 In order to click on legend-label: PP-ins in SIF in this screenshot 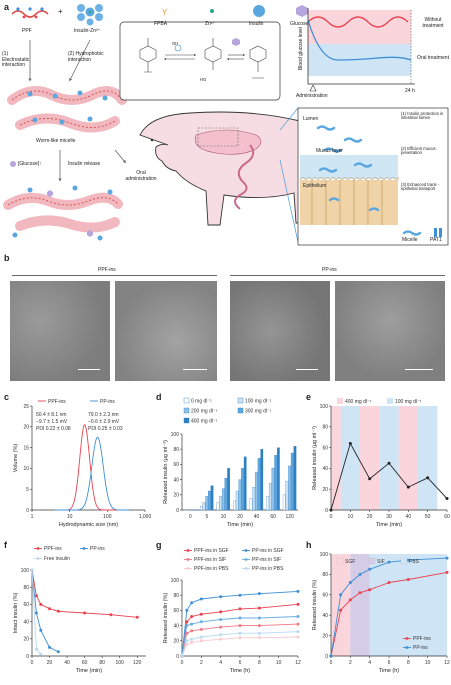, I will do `click(266, 560)`.